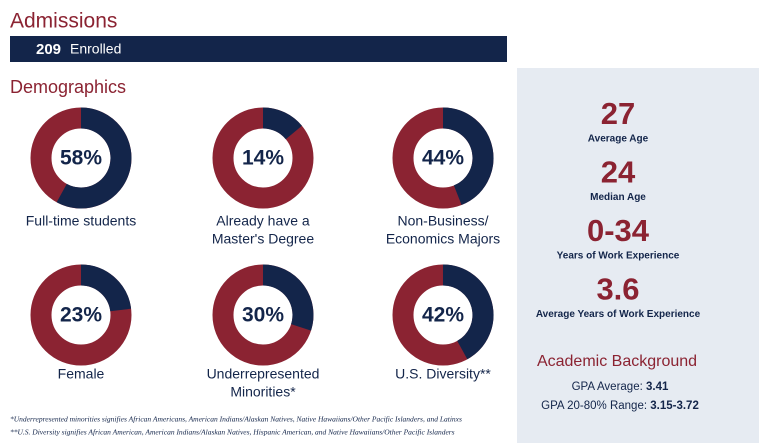  What do you see at coordinates (263, 392) in the screenshot?
I see `donut-caption: Minorities*` at bounding box center [263, 392].